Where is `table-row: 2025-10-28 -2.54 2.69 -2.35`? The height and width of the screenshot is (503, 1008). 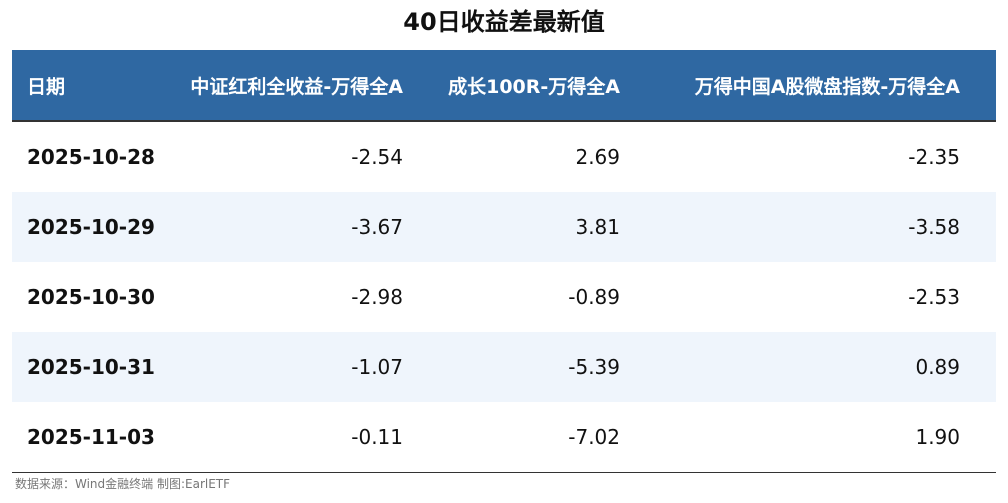
table-row: 2025-10-28 -2.54 2.69 -2.35 is located at coordinates (504, 156).